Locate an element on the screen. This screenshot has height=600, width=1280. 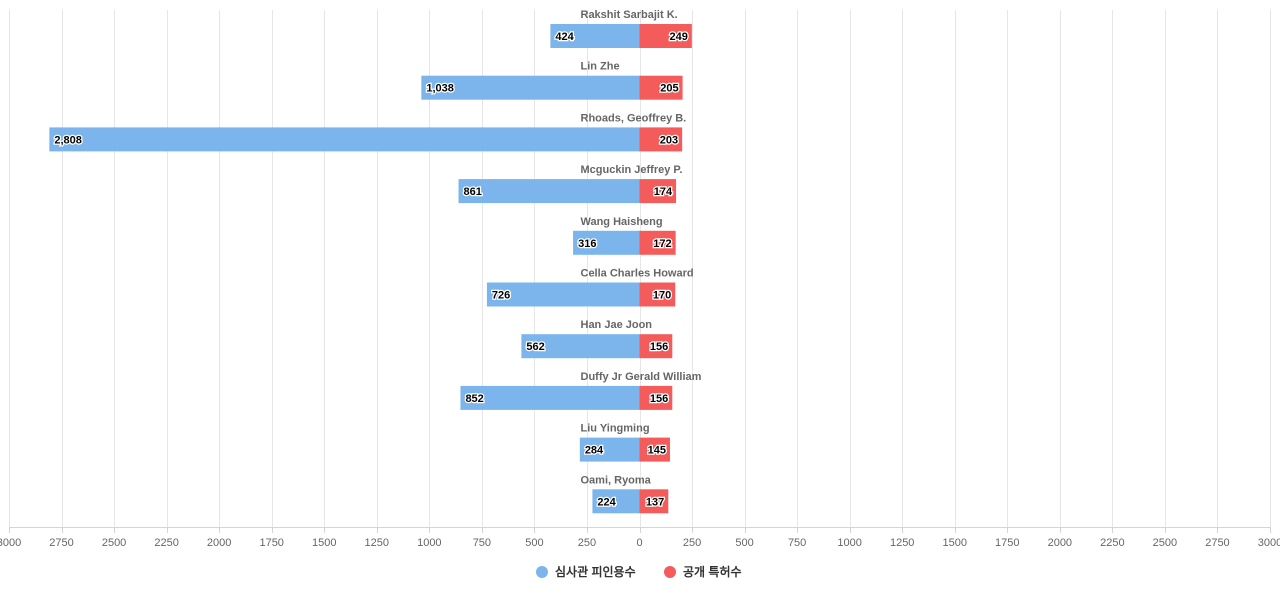
legend-label: 공개 특허수 is located at coordinates (712, 571).